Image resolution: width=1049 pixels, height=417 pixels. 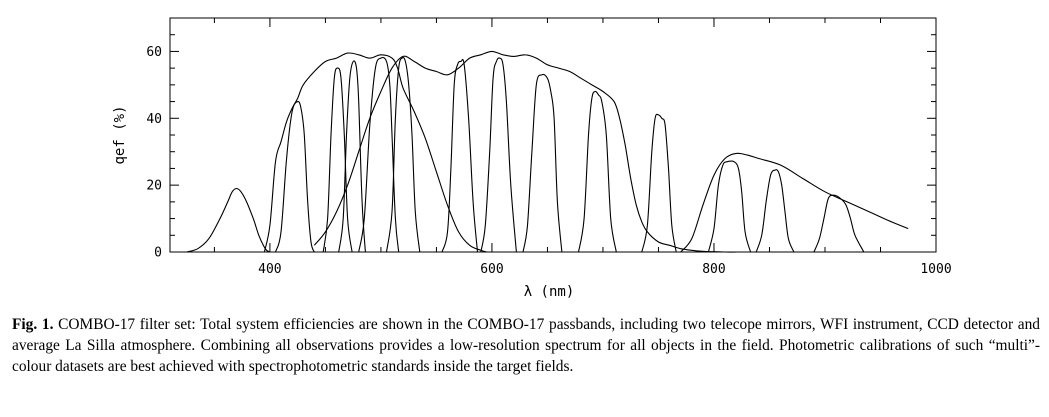 I want to click on y-tick-label: 40, so click(x=154, y=119).